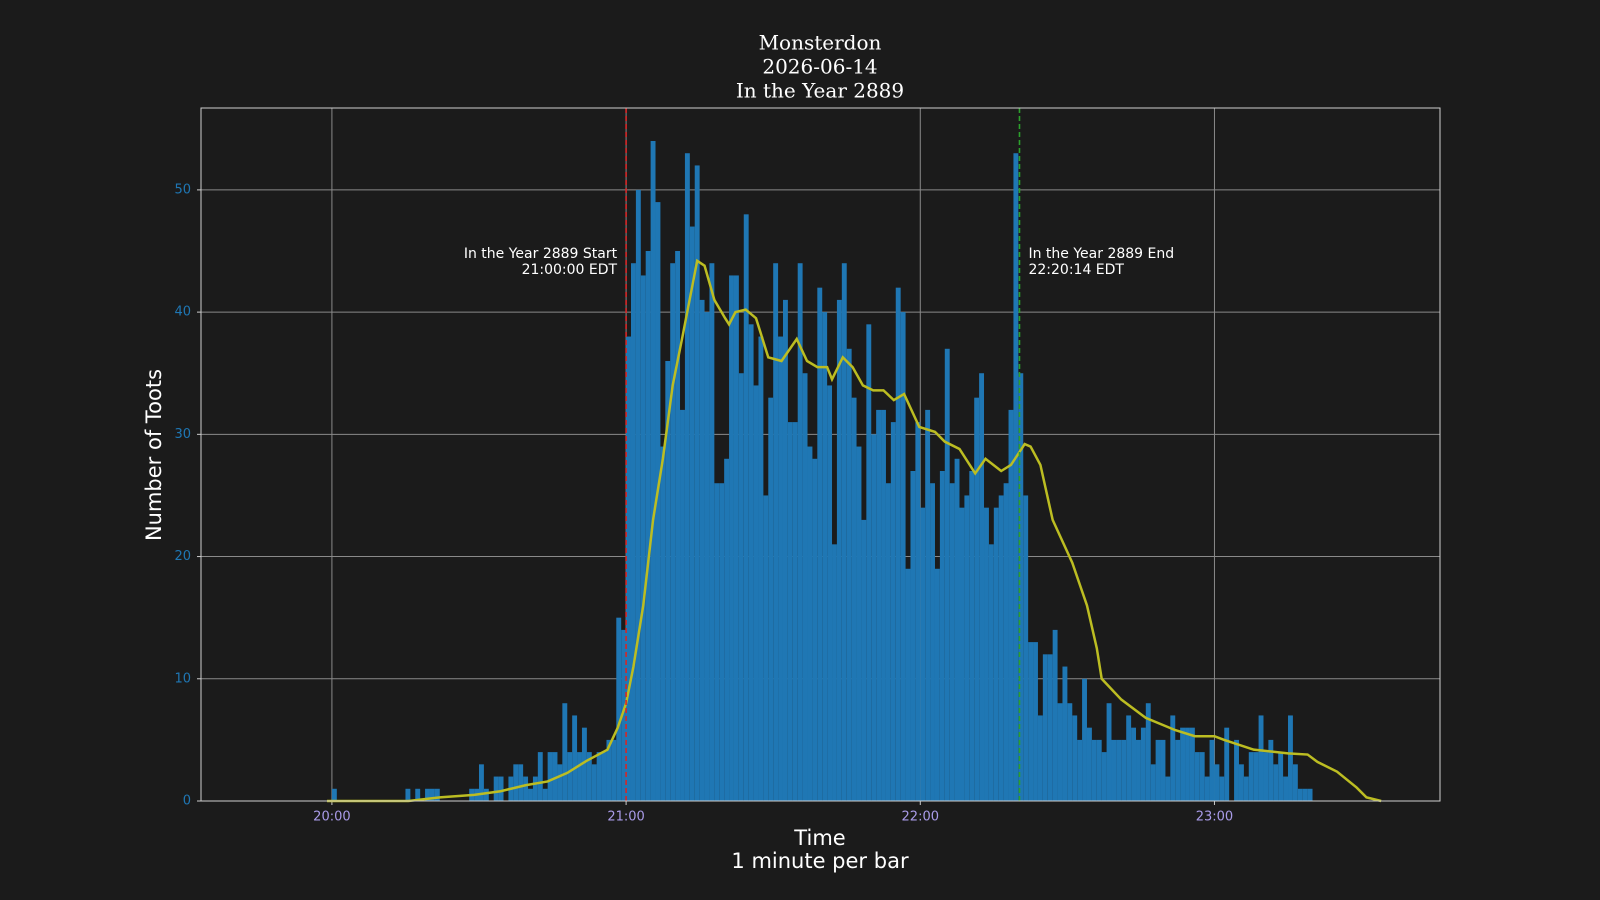 This screenshot has width=1600, height=900. What do you see at coordinates (819, 838) in the screenshot?
I see `x-axis-label: Time` at bounding box center [819, 838].